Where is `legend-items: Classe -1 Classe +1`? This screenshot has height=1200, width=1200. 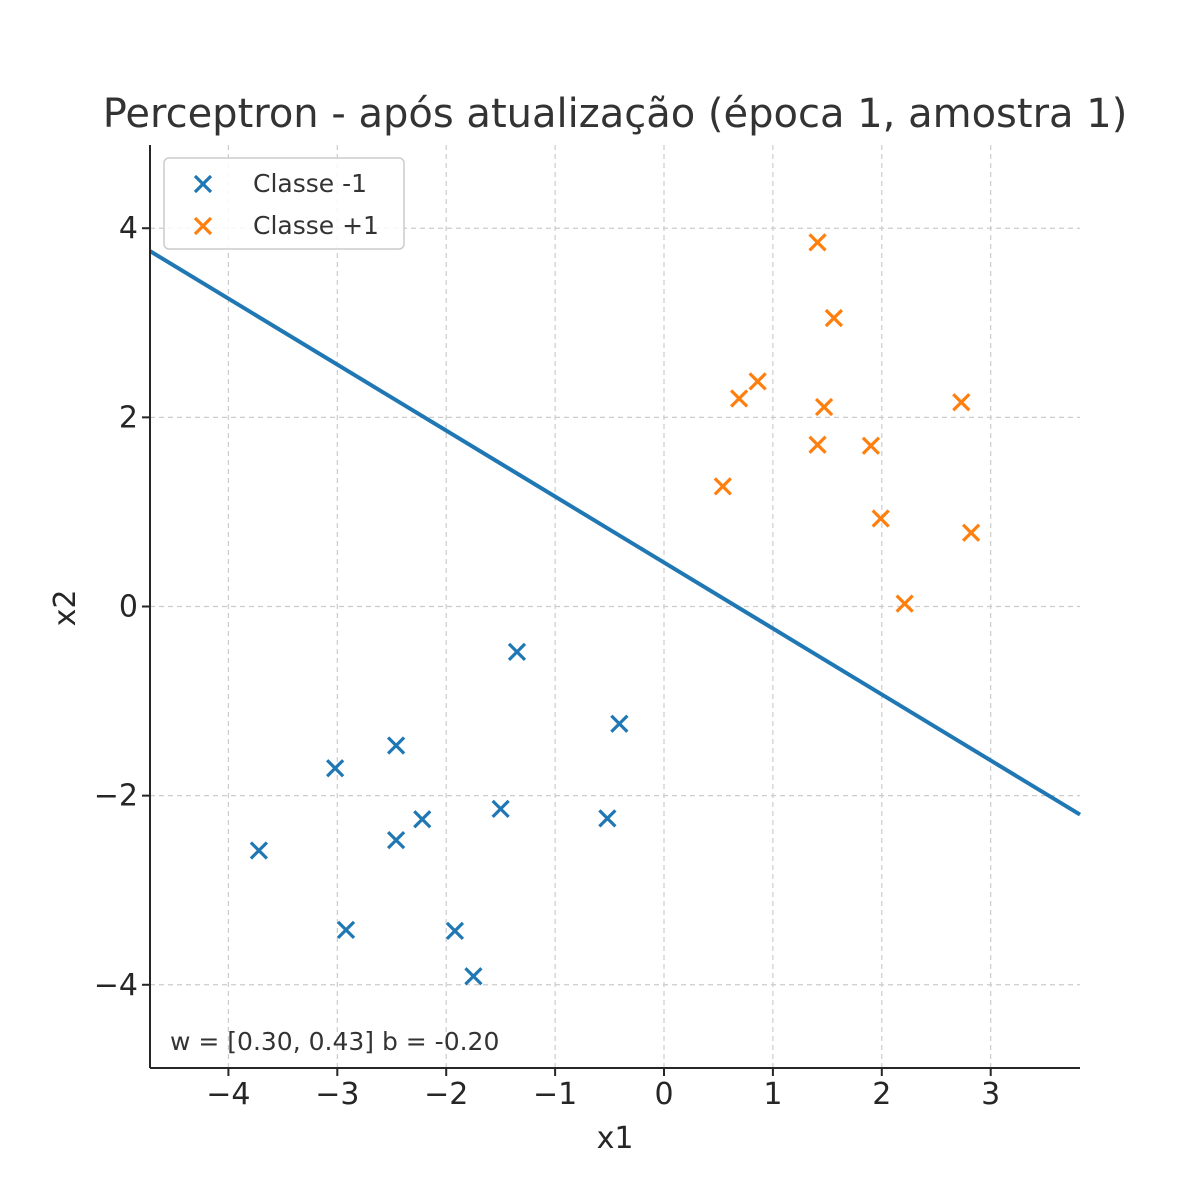 legend-items: Classe -1 Classe +1 is located at coordinates (286, 204).